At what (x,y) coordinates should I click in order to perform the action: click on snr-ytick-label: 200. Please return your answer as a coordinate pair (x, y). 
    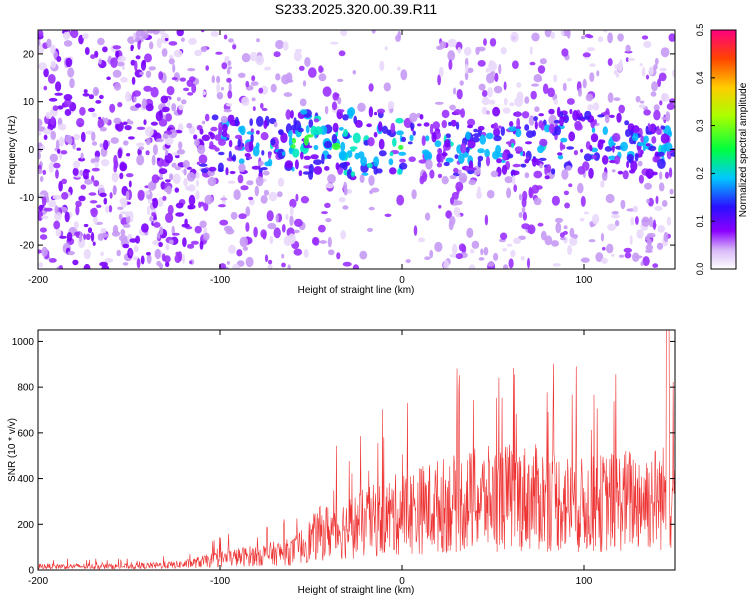
    Looking at the image, I should click on (25, 525).